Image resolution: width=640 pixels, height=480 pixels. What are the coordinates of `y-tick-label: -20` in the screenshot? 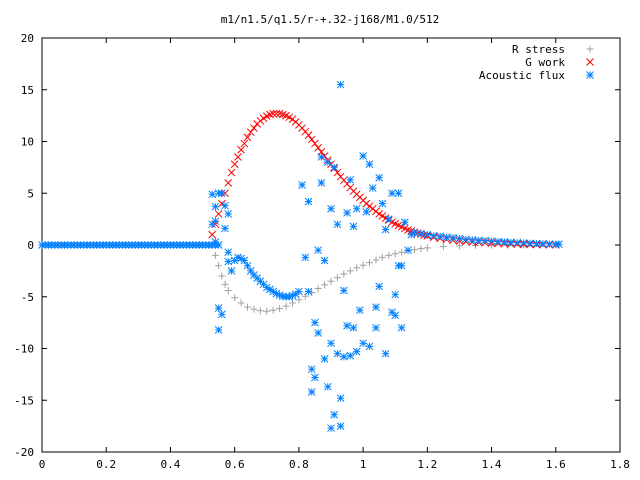 It's located at (24, 452).